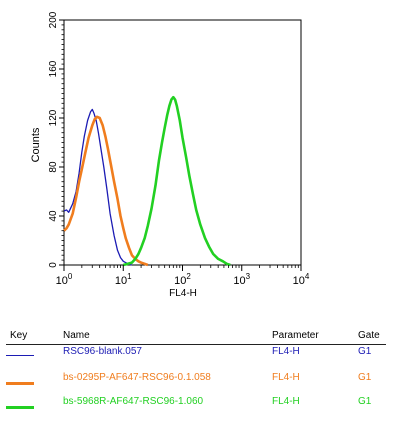  Describe the element at coordinates (56, 139) in the screenshot. I see `y-axis: 0 40 80 120 160 200` at that location.